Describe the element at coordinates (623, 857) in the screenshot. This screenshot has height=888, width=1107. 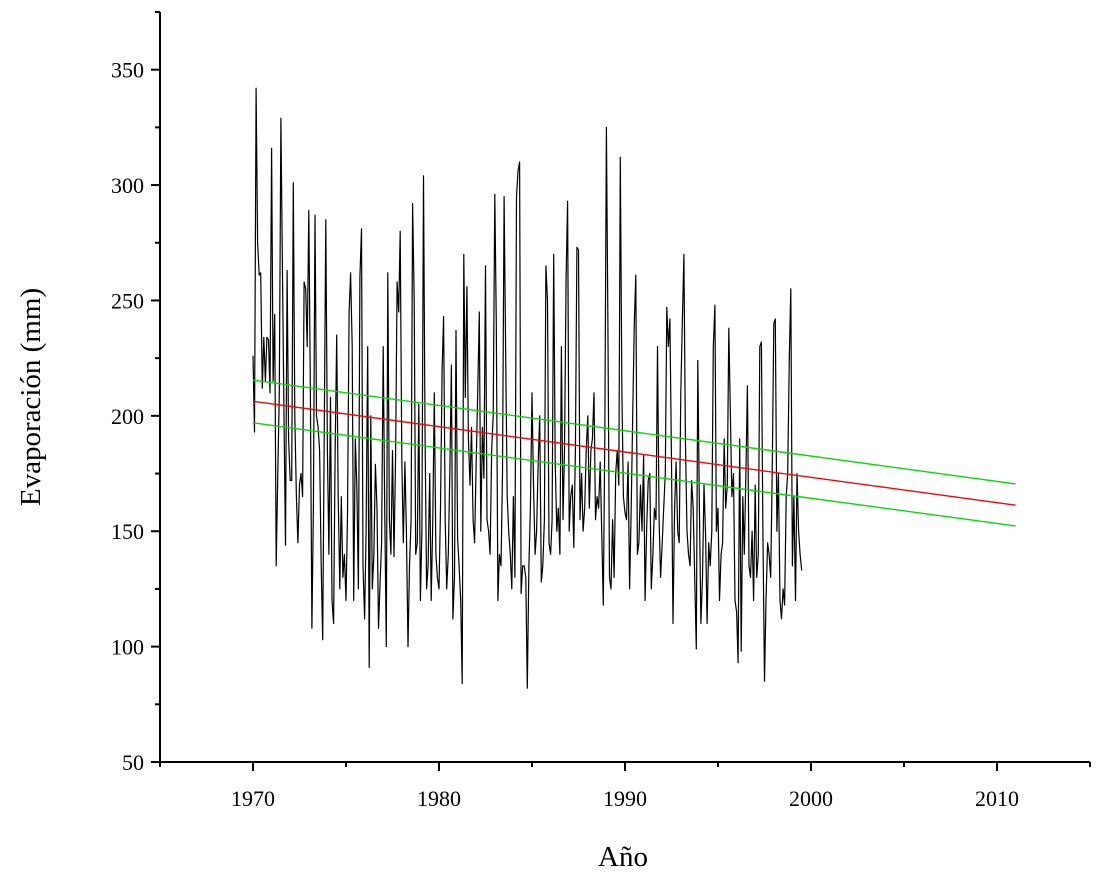
I see `x-axis-title: Año` at that location.